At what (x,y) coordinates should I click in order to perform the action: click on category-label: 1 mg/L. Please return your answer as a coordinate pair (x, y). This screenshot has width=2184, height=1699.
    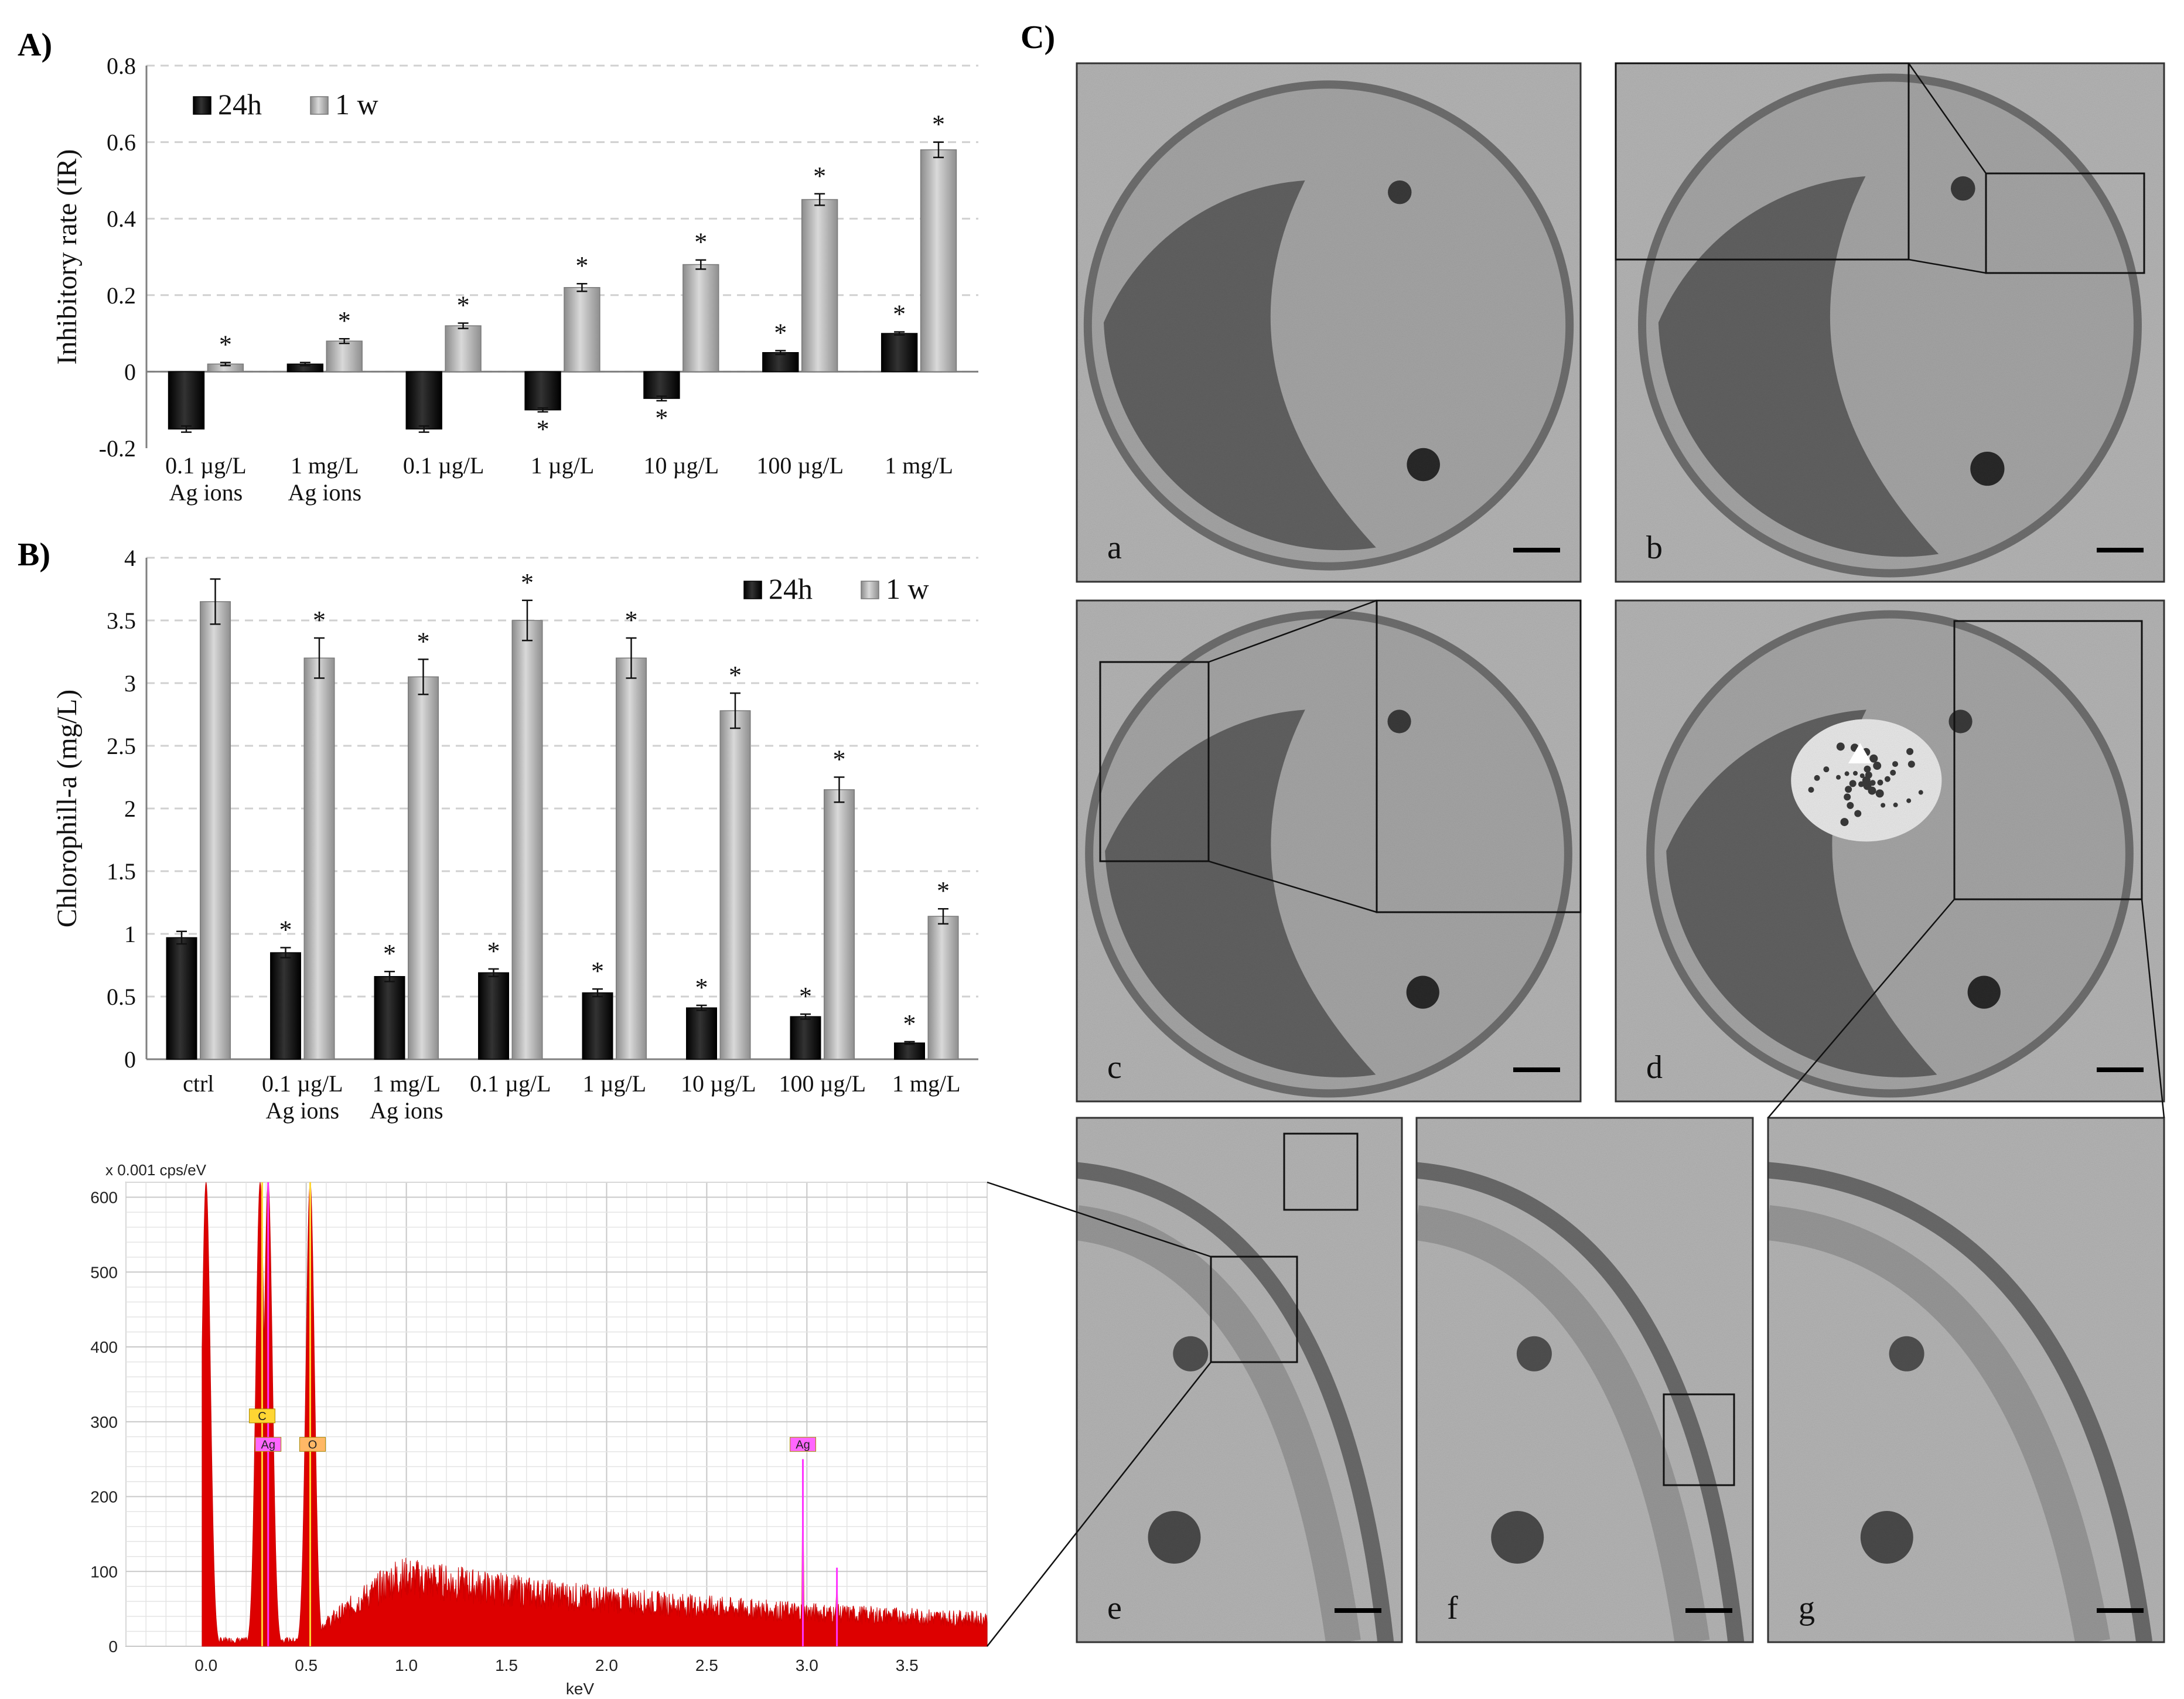
    Looking at the image, I should click on (926, 1084).